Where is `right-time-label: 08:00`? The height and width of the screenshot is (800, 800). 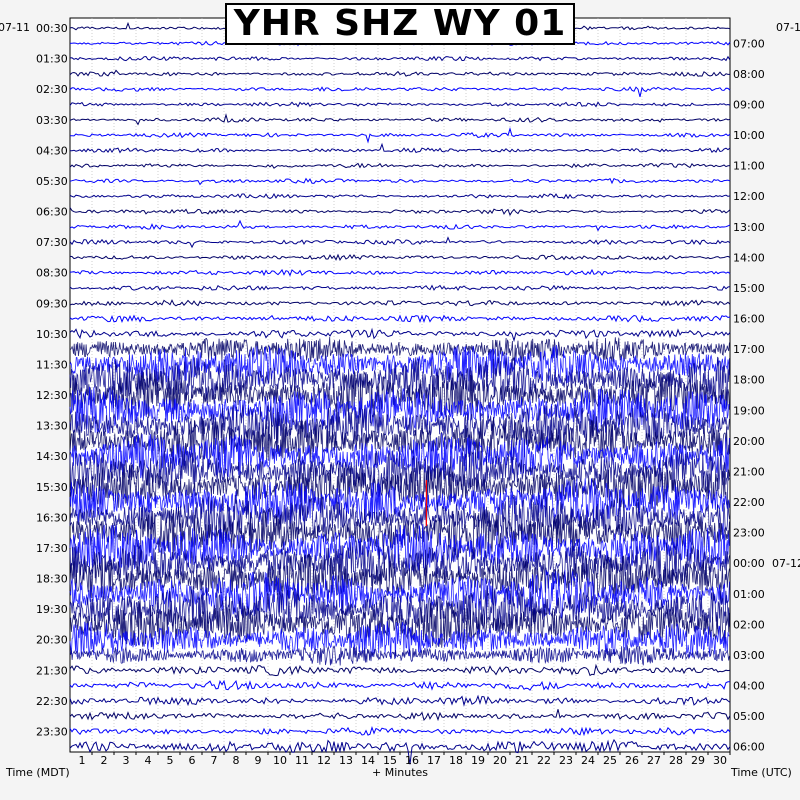 right-time-label: 08:00 is located at coordinates (749, 74).